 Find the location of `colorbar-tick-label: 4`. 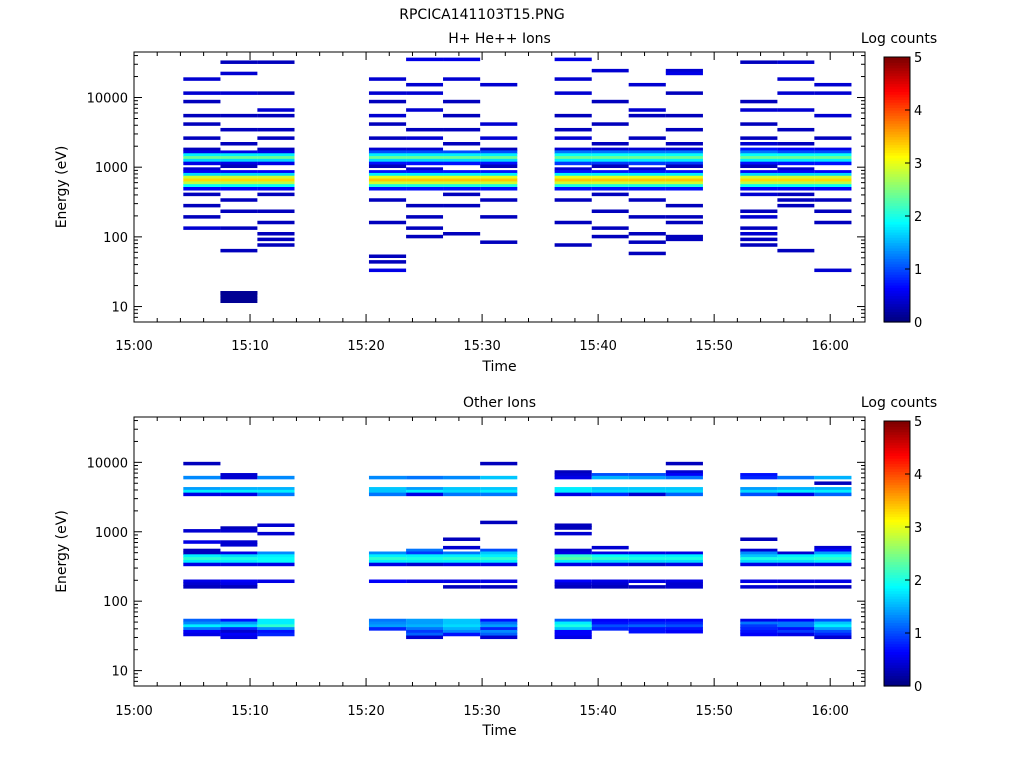

colorbar-tick-label: 4 is located at coordinates (918, 111).